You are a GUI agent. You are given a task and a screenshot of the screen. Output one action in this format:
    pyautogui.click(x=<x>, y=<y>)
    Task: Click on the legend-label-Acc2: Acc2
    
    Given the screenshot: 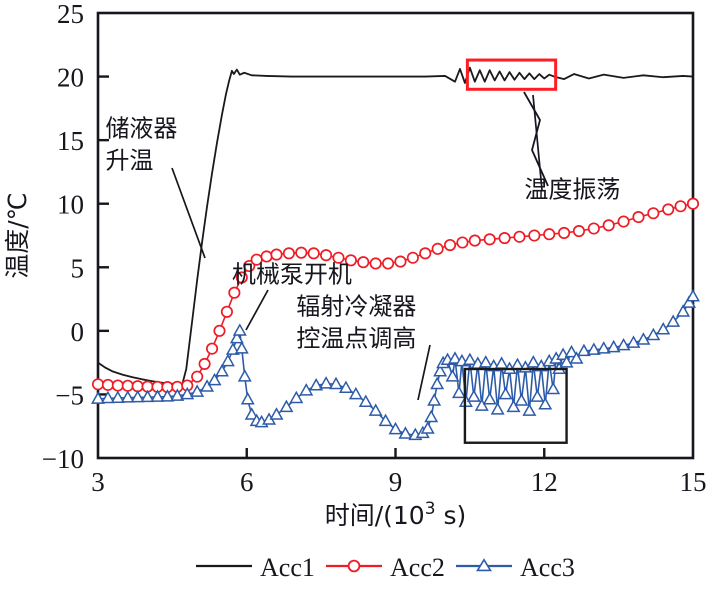 What is the action you would take?
    pyautogui.click(x=417, y=567)
    